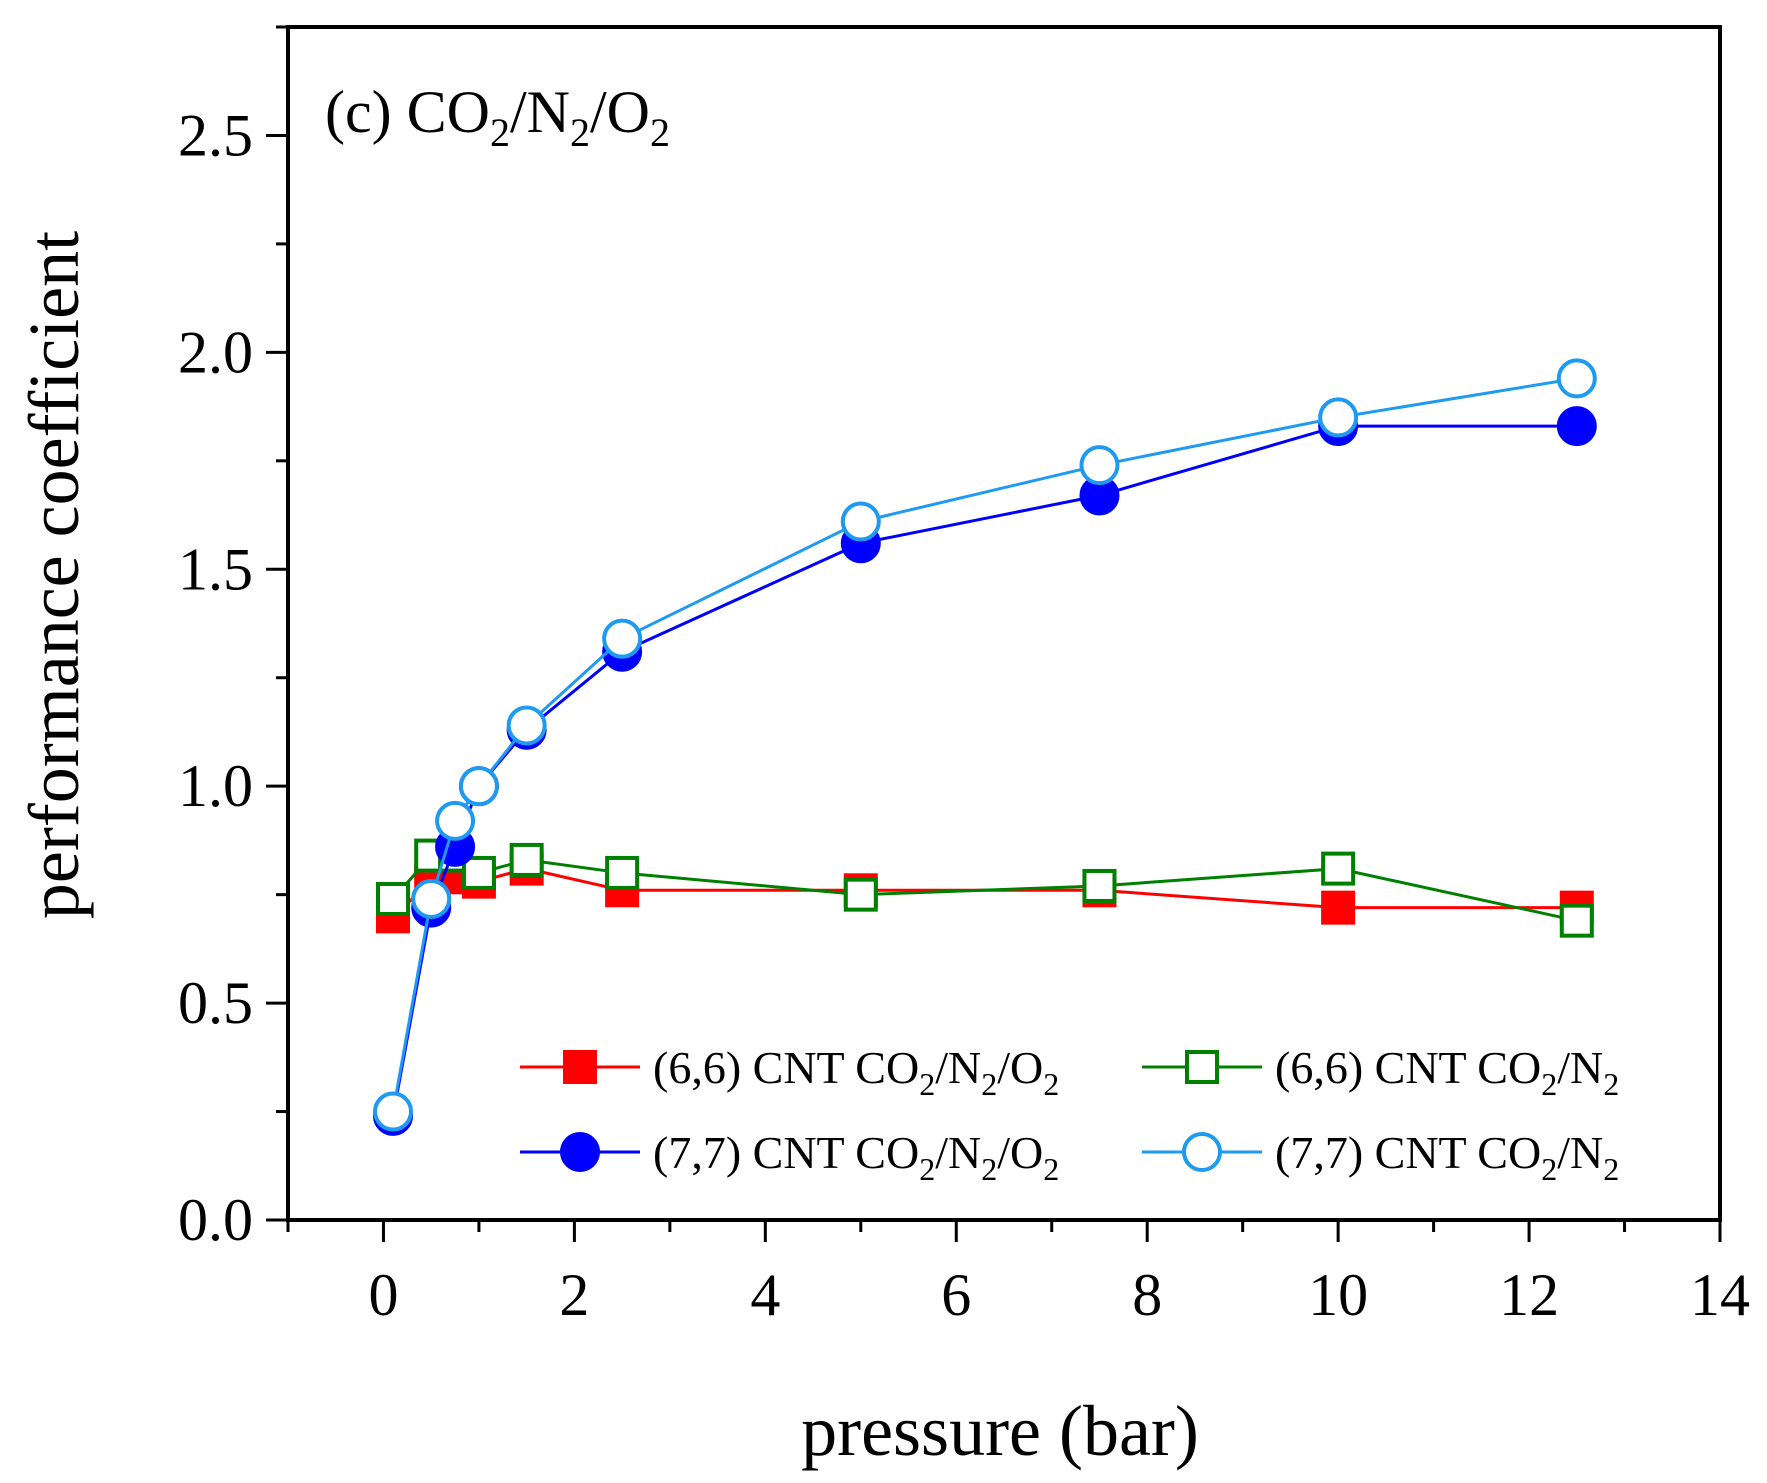  I want to click on x-tick-label: 2, so click(574, 1295).